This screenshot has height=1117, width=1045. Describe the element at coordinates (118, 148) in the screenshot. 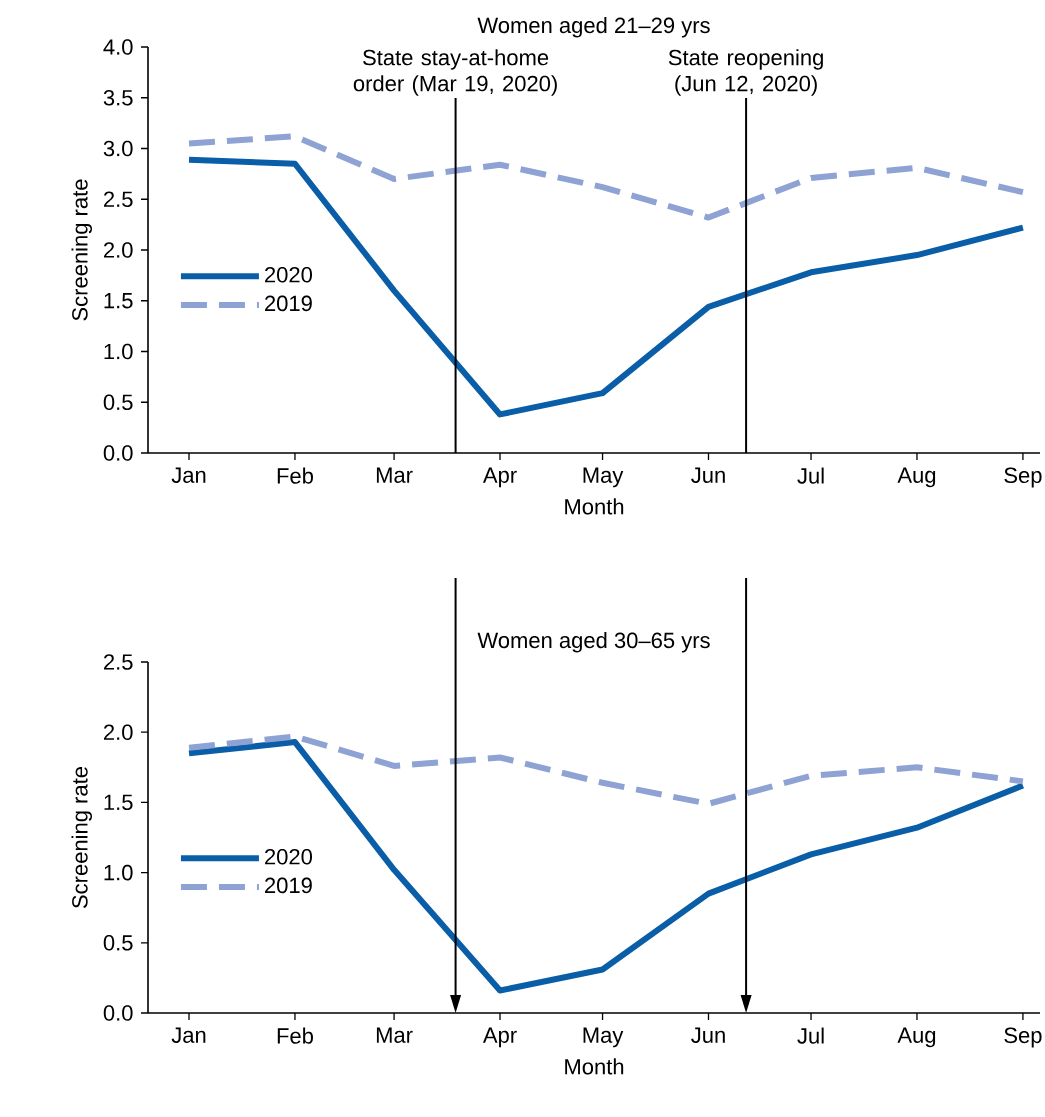

I see `y-tick-label: 3.0` at that location.